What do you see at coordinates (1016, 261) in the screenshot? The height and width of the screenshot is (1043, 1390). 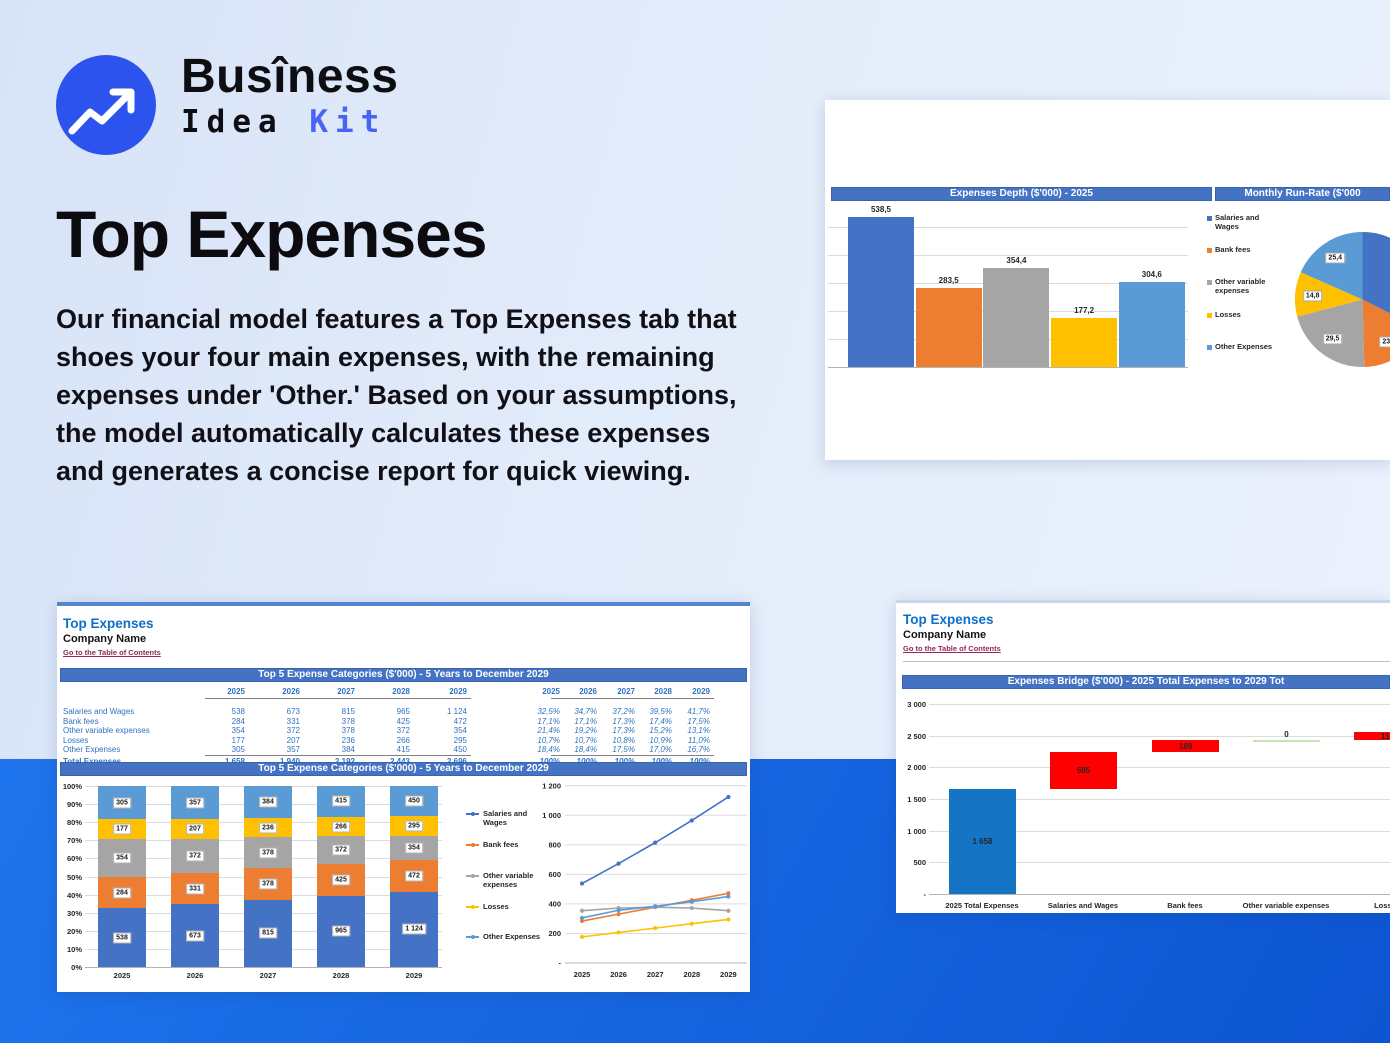 I see `bar-value-label: 354,4` at bounding box center [1016, 261].